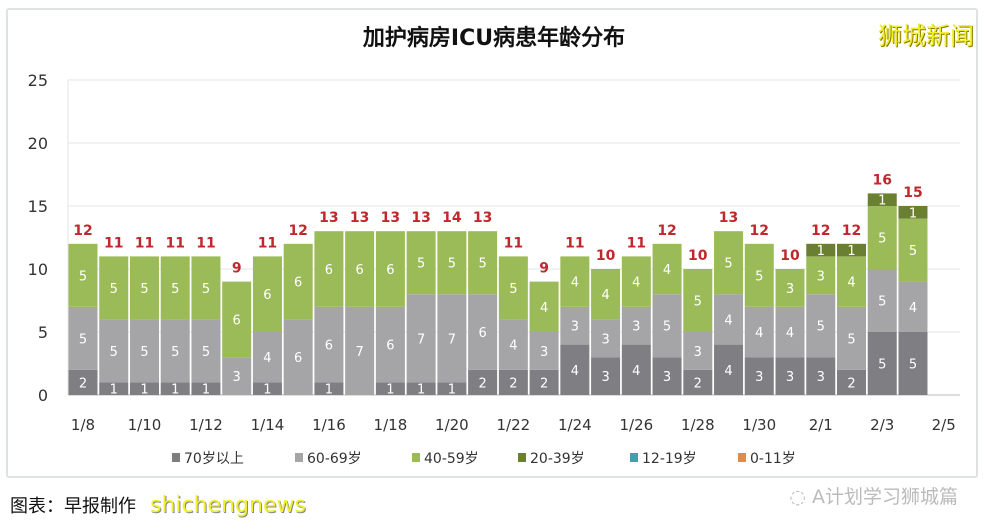  Describe the element at coordinates (329, 425) in the screenshot. I see `x-tick-label: 1/16` at that location.